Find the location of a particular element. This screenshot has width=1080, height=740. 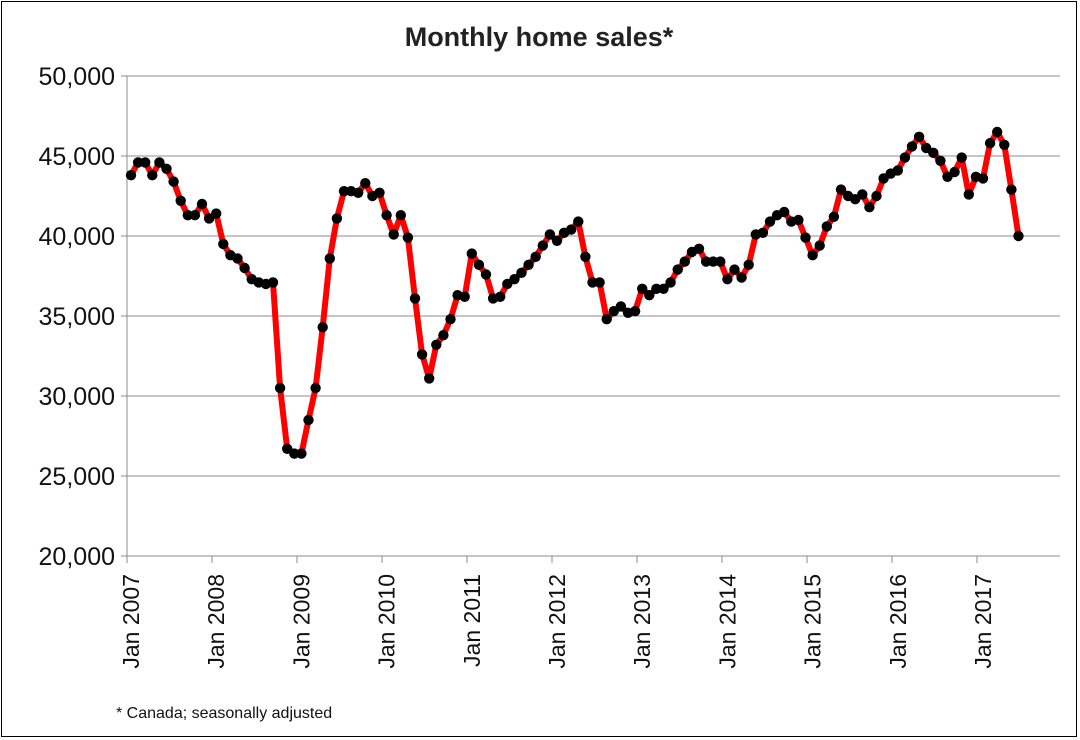

x-tick-label: Jan 2009 is located at coordinates (301, 621).